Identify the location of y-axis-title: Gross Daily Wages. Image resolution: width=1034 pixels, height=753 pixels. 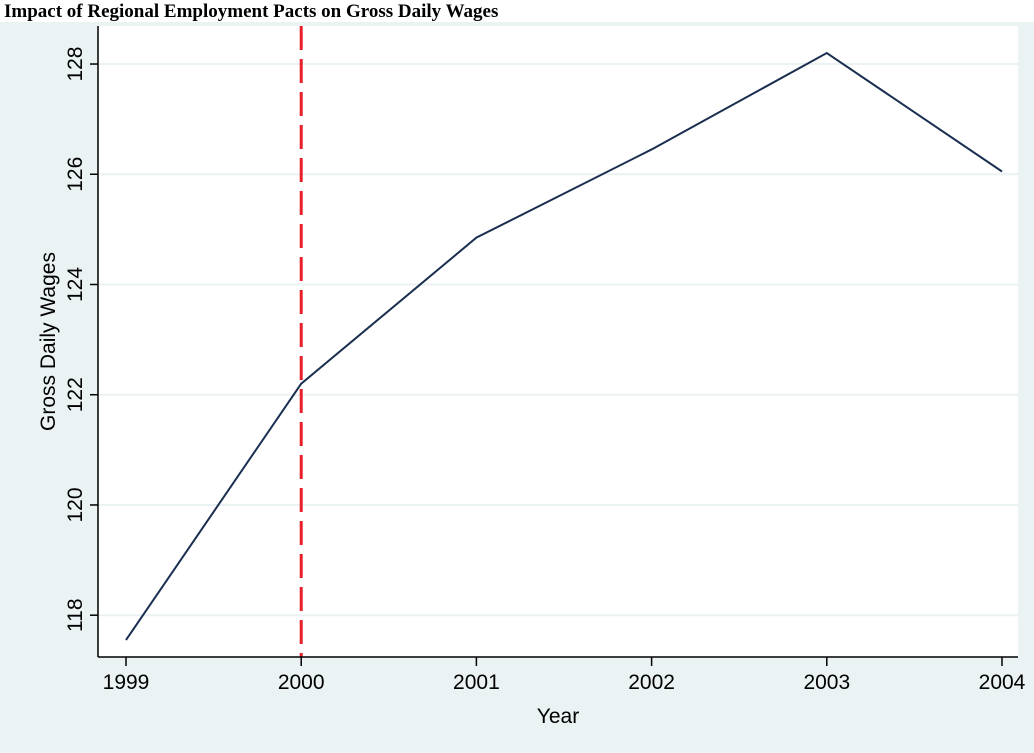
(48, 341).